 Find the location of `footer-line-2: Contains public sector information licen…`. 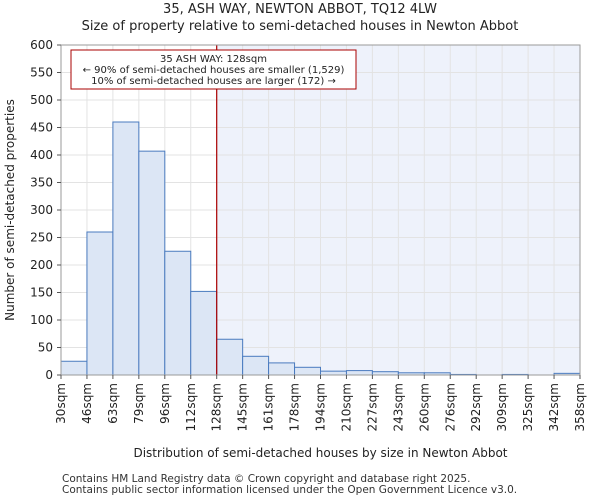

footer-line-2: Contains public sector information licen… is located at coordinates (290, 490).